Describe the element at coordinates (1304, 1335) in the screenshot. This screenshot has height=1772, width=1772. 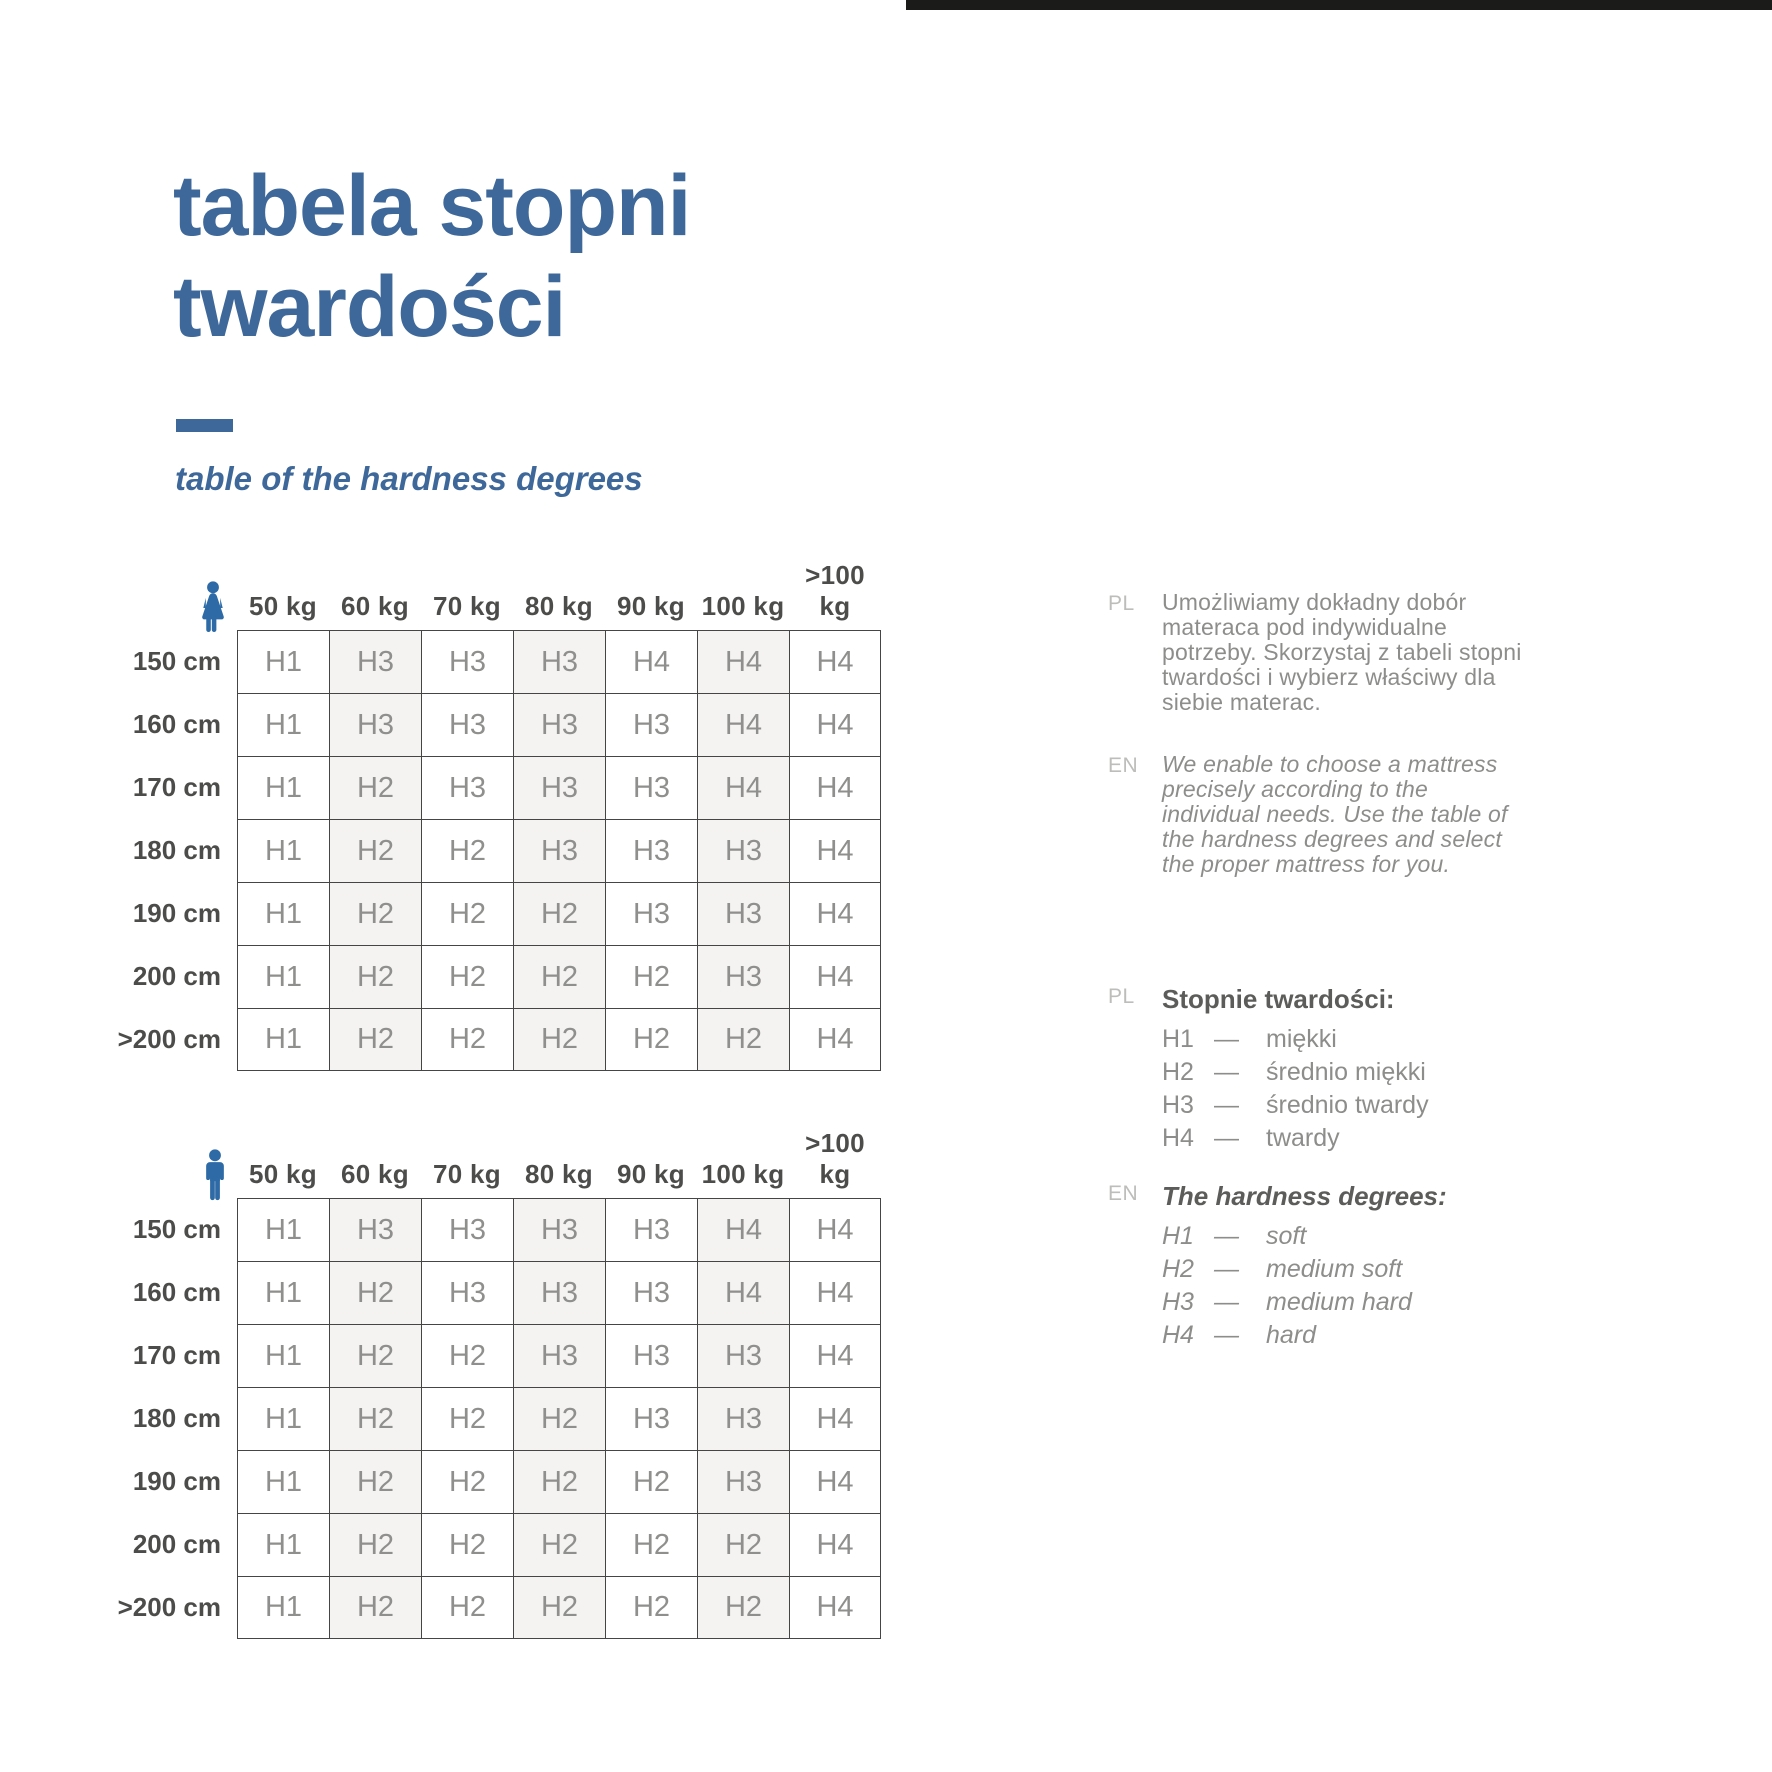
I see `legend-item: H4 — hard` at that location.